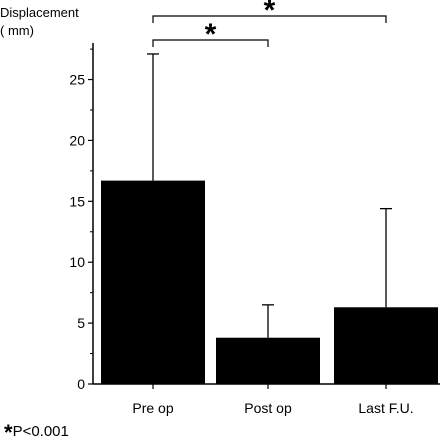 This screenshot has height=445, width=441. What do you see at coordinates (385, 408) in the screenshot?
I see `x-tick-label: Last F.U.` at bounding box center [385, 408].